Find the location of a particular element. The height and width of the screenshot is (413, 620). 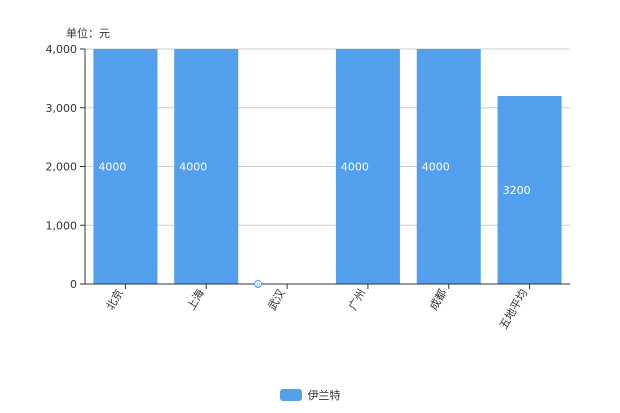

y-tick-label: 4,000 is located at coordinates (62, 49).